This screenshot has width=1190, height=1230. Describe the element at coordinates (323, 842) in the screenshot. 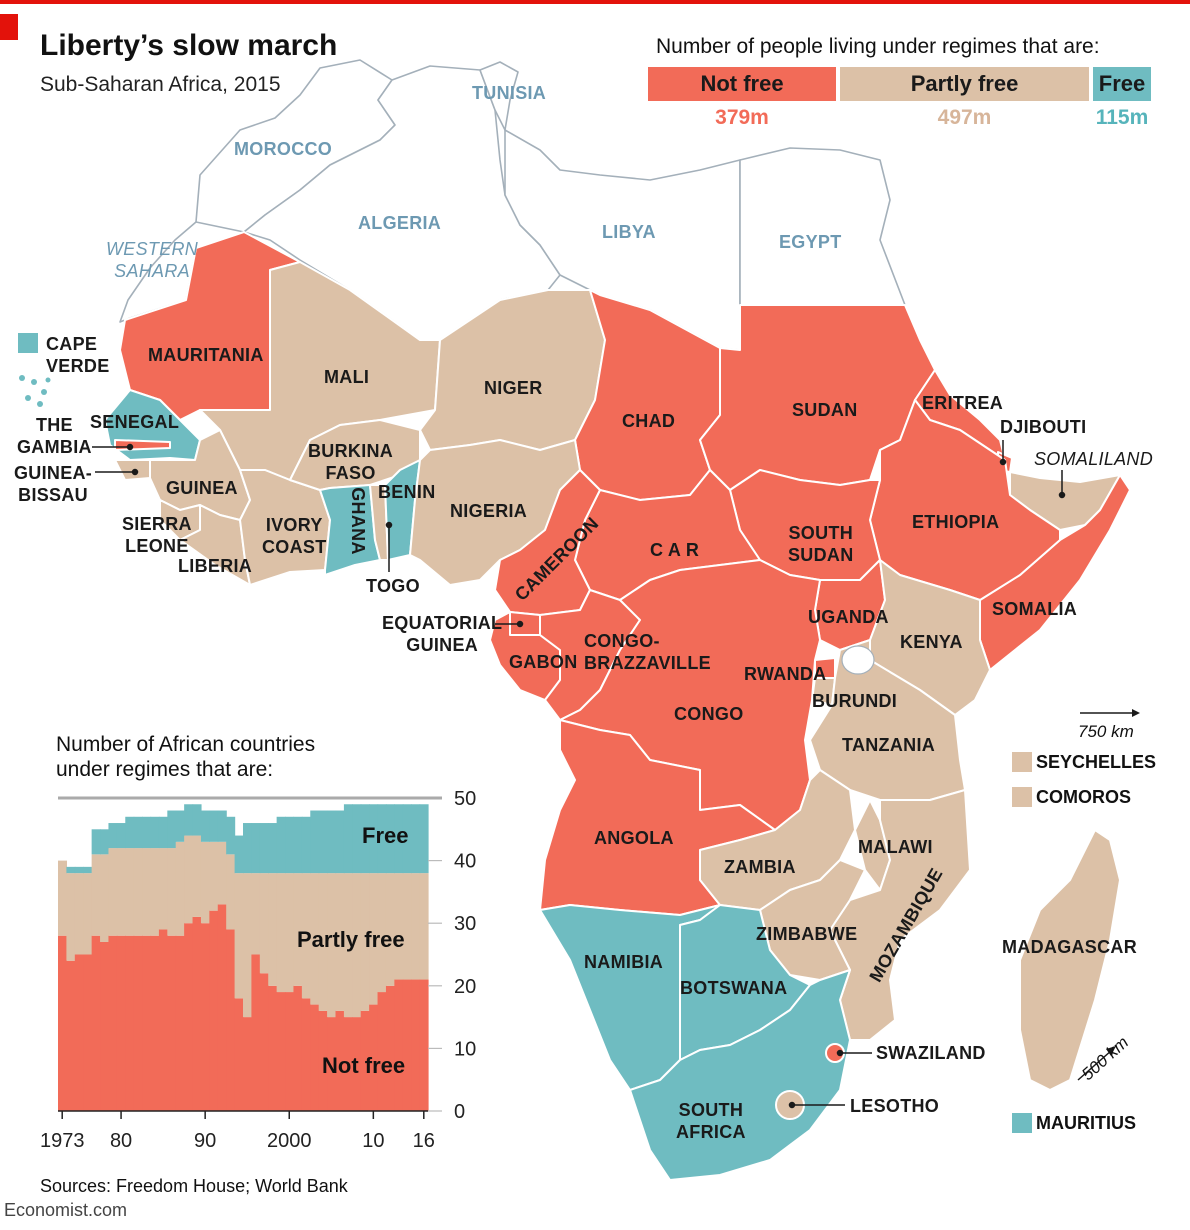

I see `bar-free-2004` at that location.